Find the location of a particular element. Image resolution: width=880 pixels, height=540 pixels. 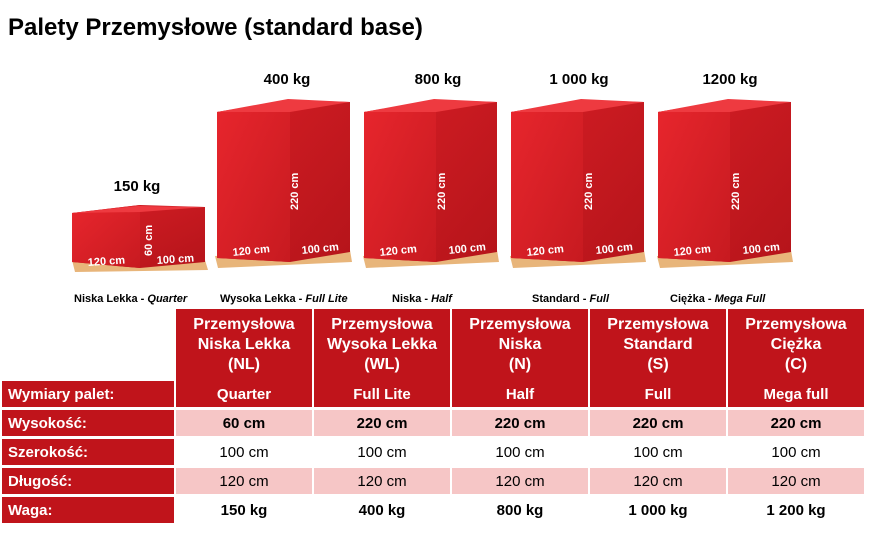

column-header: Przemysłowa Niska (N) is located at coordinates (520, 345).